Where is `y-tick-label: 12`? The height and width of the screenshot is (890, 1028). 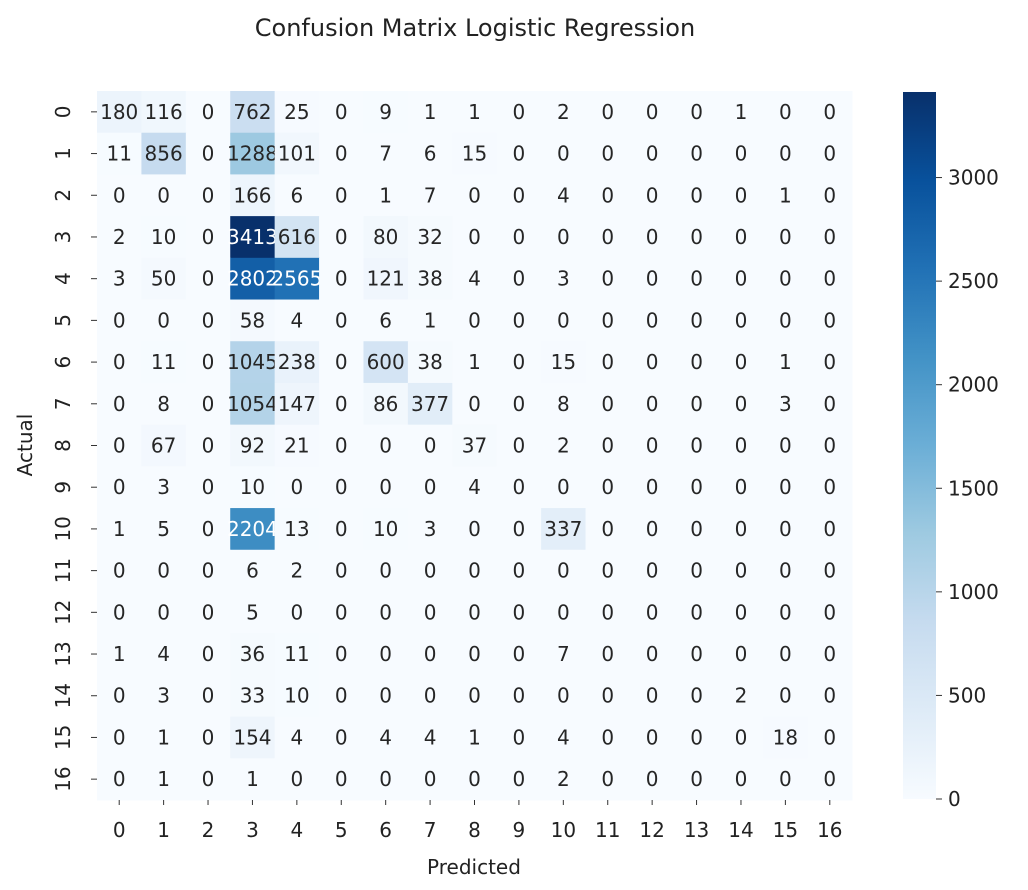
y-tick-label: 12 is located at coordinates (63, 612).